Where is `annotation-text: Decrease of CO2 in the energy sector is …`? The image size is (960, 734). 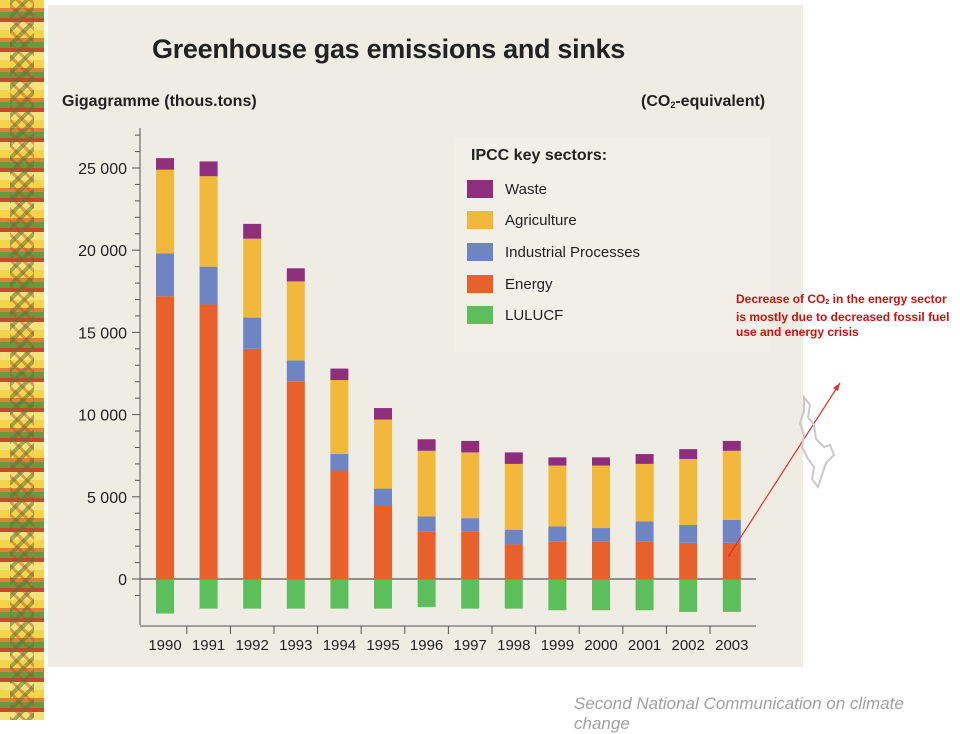
annotation-text: Decrease of CO2 in the energy sector is … is located at coordinates (843, 316).